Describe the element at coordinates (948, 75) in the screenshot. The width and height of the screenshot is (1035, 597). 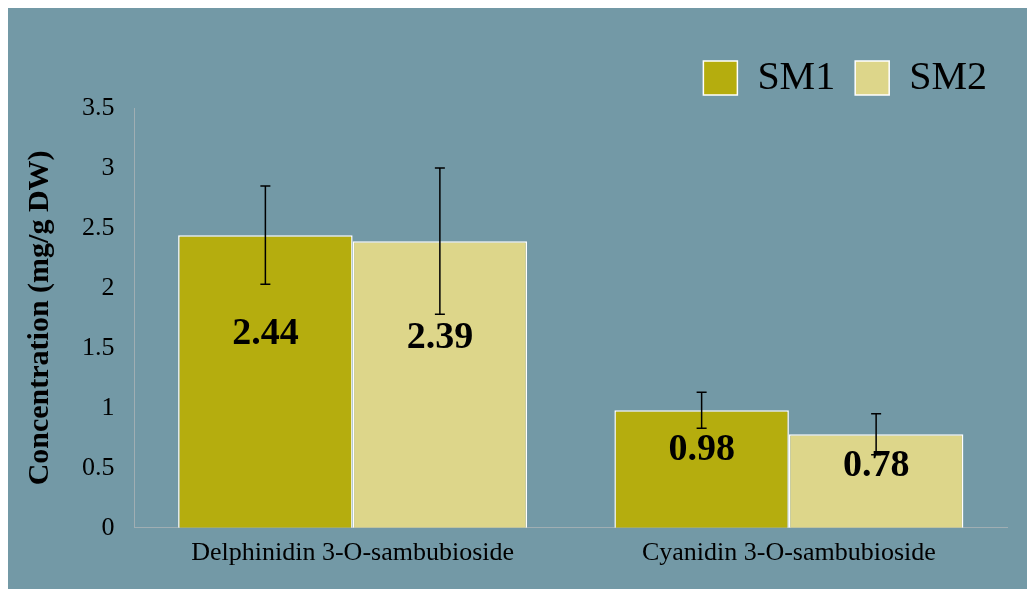
I see `legend-label: SM2` at that location.